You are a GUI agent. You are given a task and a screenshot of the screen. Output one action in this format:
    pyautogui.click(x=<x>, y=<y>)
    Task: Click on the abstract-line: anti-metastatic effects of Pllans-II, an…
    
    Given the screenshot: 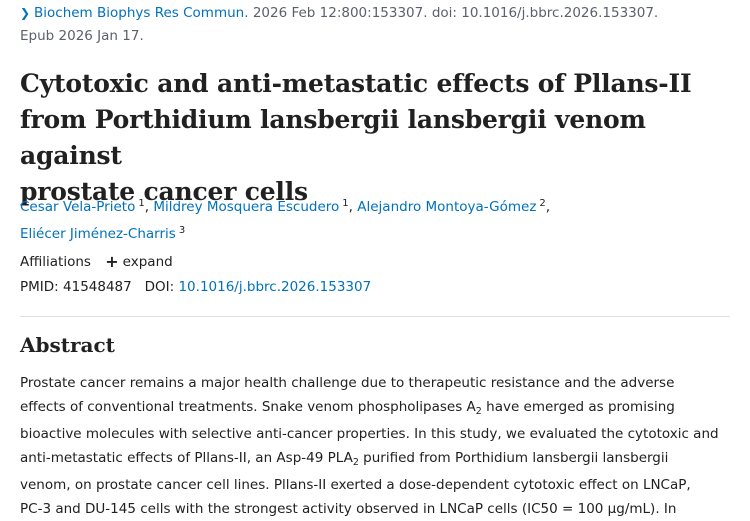 What is the action you would take?
    pyautogui.click(x=378, y=461)
    